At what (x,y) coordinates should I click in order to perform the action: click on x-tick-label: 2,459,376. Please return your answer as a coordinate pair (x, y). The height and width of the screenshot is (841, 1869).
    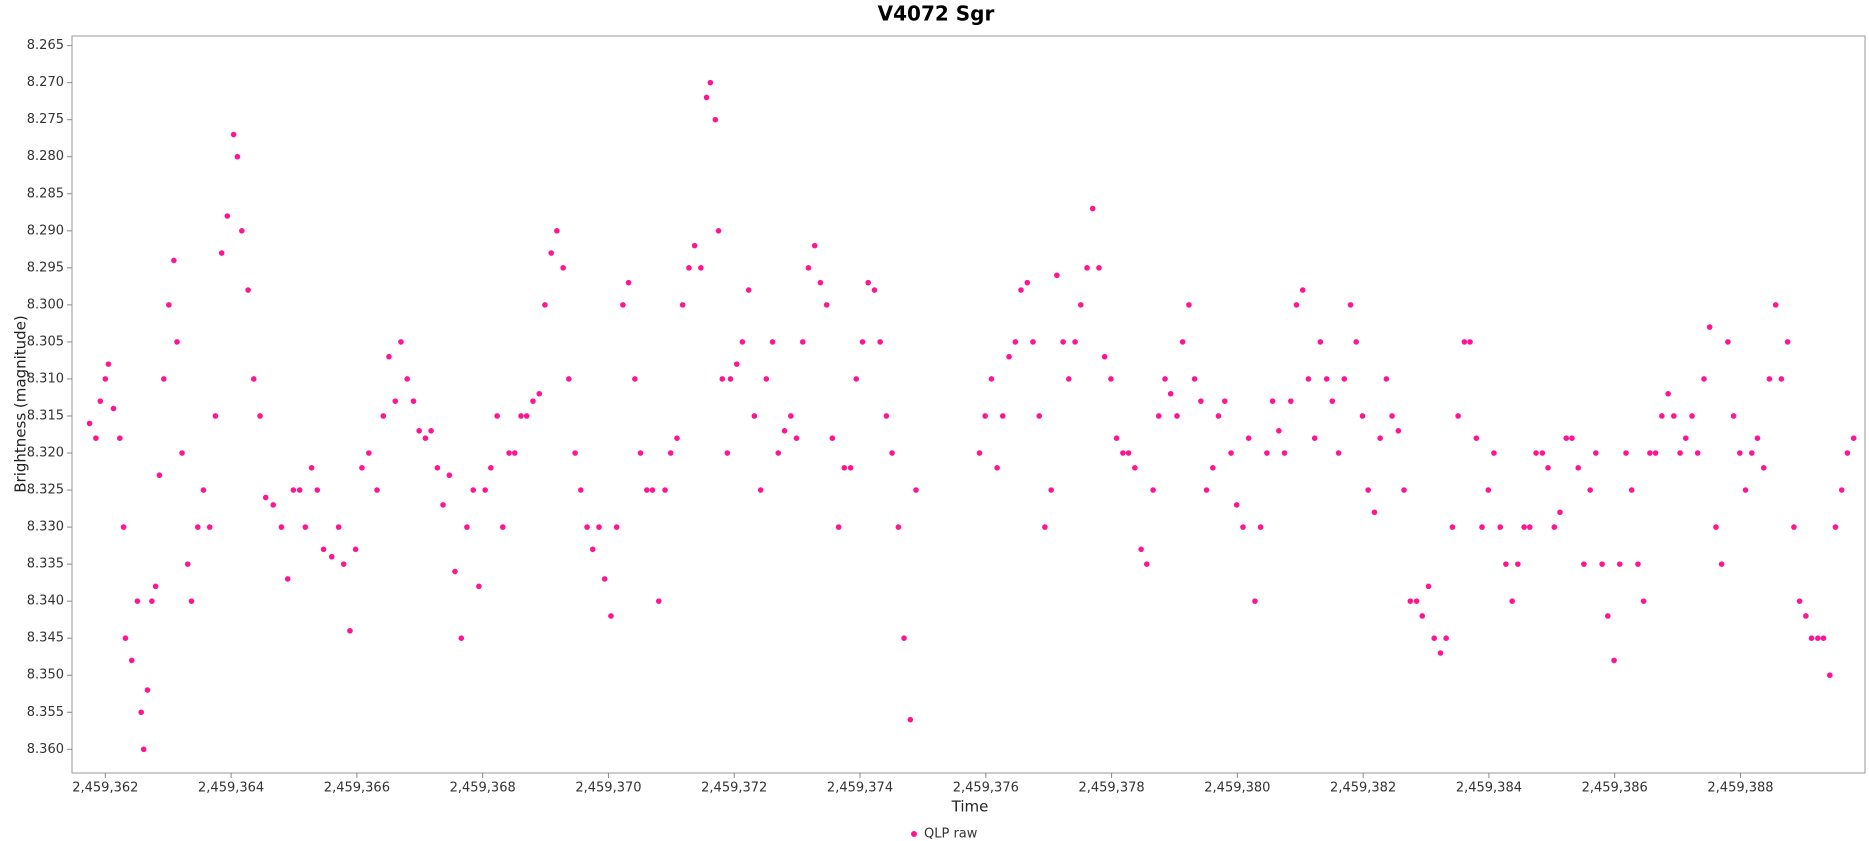
    Looking at the image, I should click on (986, 788).